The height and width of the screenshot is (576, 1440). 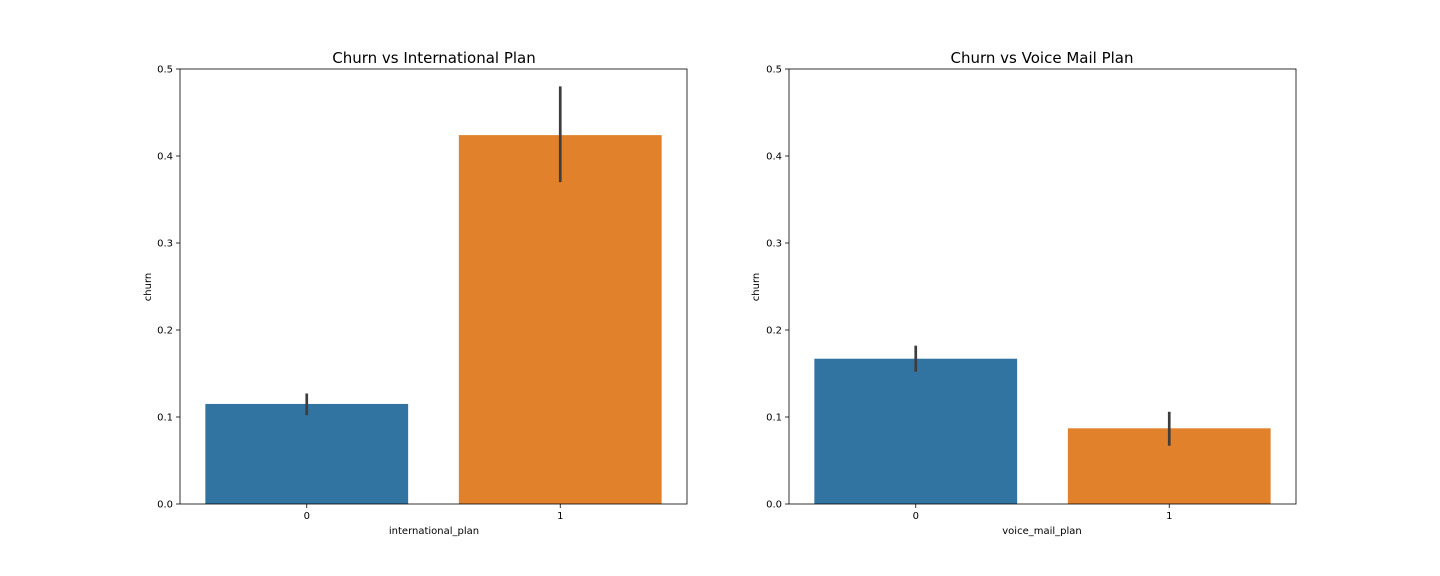 What do you see at coordinates (434, 531) in the screenshot?
I see `x-axis-label: international_plan` at bounding box center [434, 531].